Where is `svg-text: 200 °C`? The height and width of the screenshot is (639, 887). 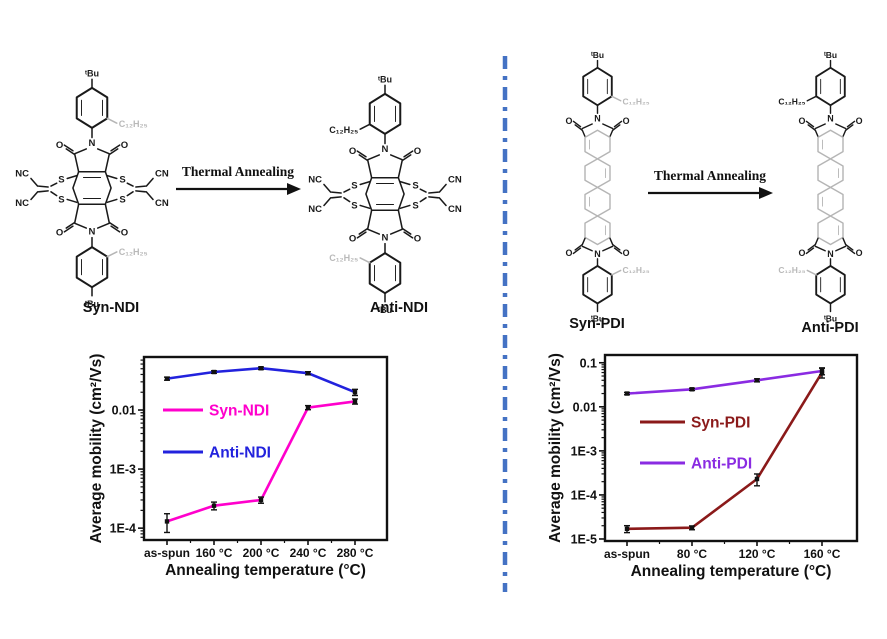
svg-text: 200 °C is located at coordinates (261, 553).